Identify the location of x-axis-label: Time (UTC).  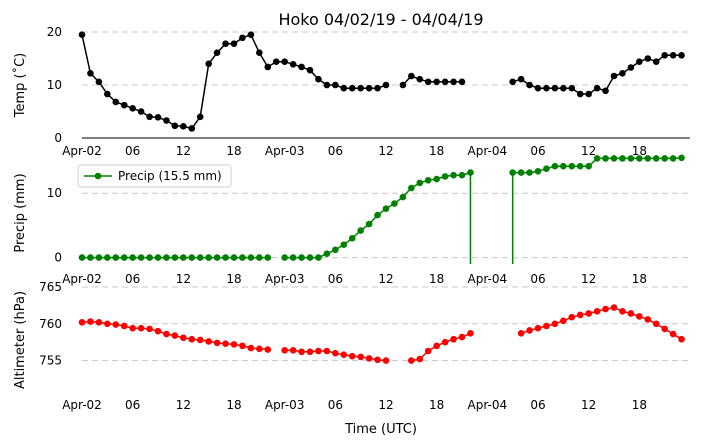
(380, 429).